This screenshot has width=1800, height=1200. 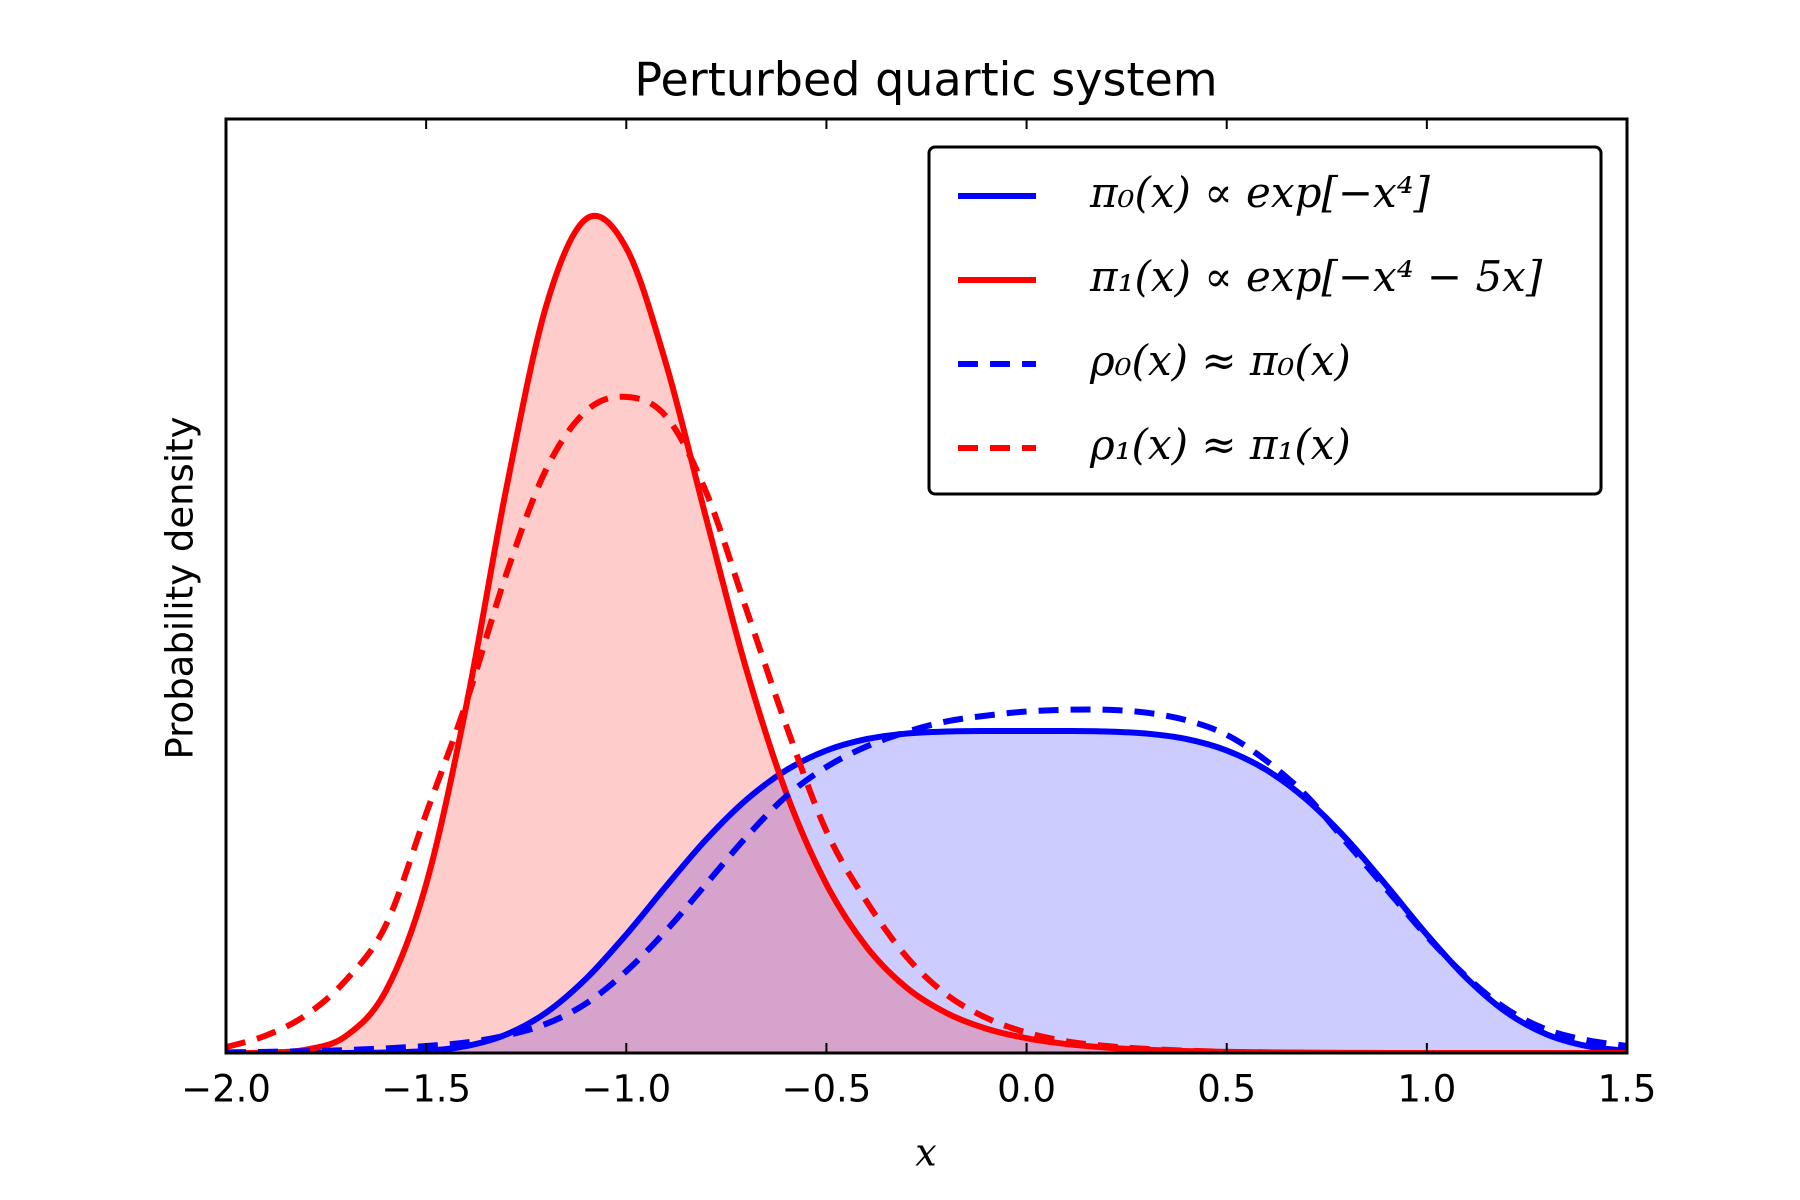 What do you see at coordinates (180, 587) in the screenshot?
I see `y-axis-label: Probability density` at bounding box center [180, 587].